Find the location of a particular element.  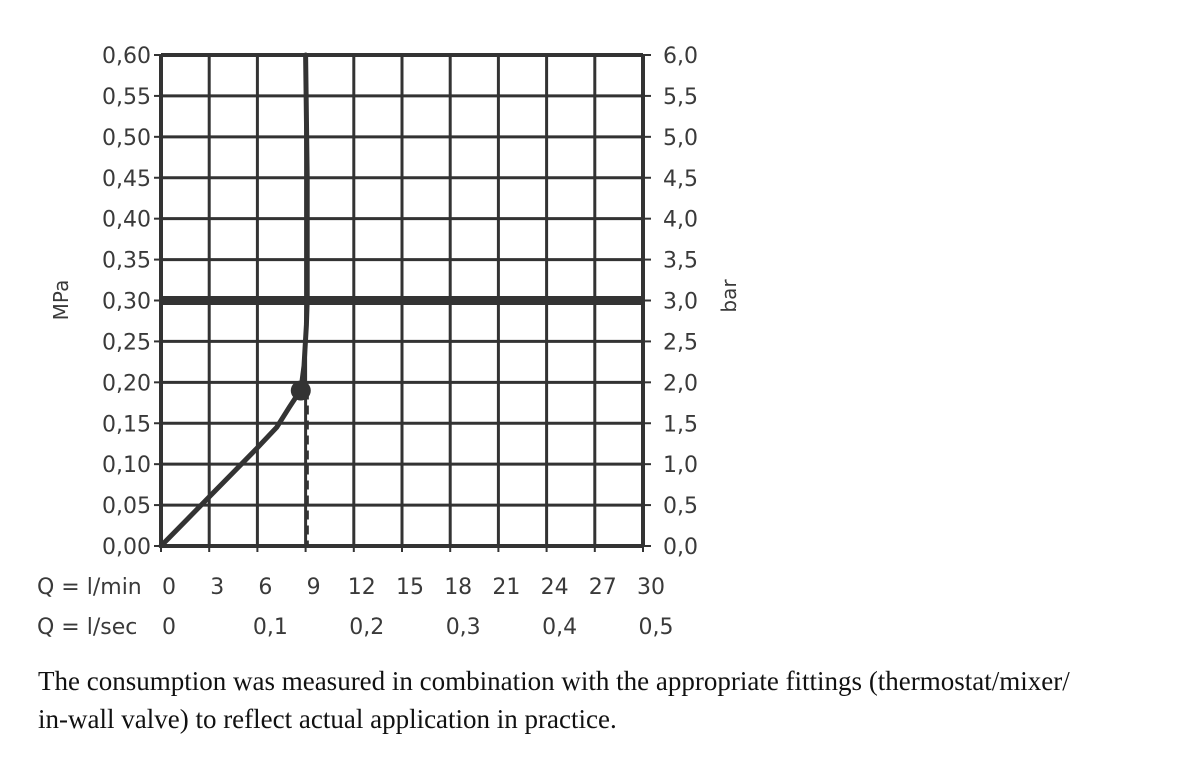

svg-text: 12 is located at coordinates (362, 587).